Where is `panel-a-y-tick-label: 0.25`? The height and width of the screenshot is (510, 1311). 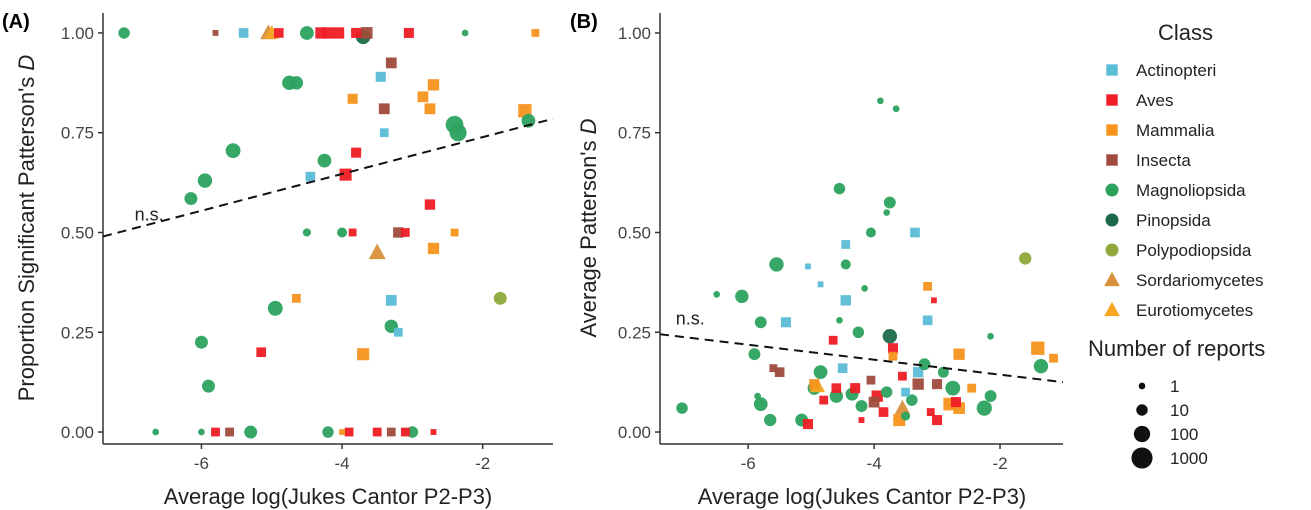
panel-a-y-tick-label: 0.25 is located at coordinates (77, 332).